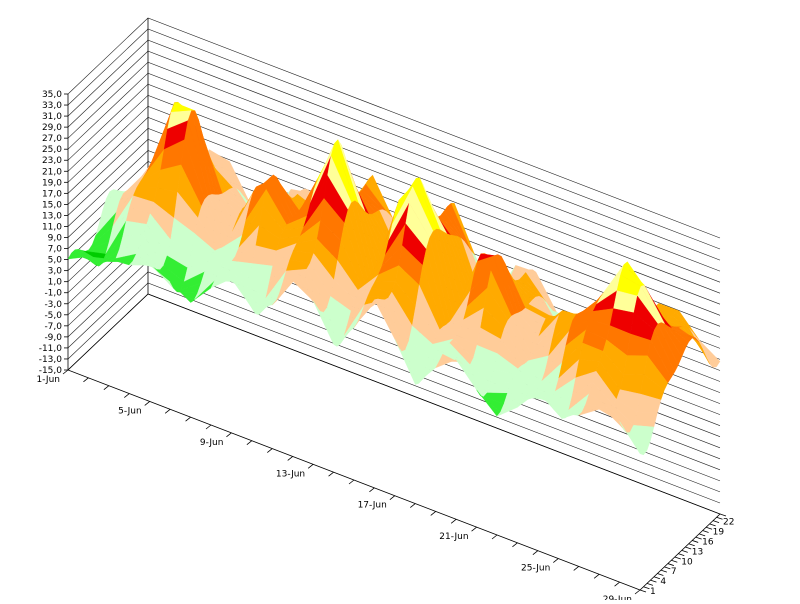 This screenshot has width=800, height=604. I want to click on z-tick-label: 15,0, so click(52, 205).